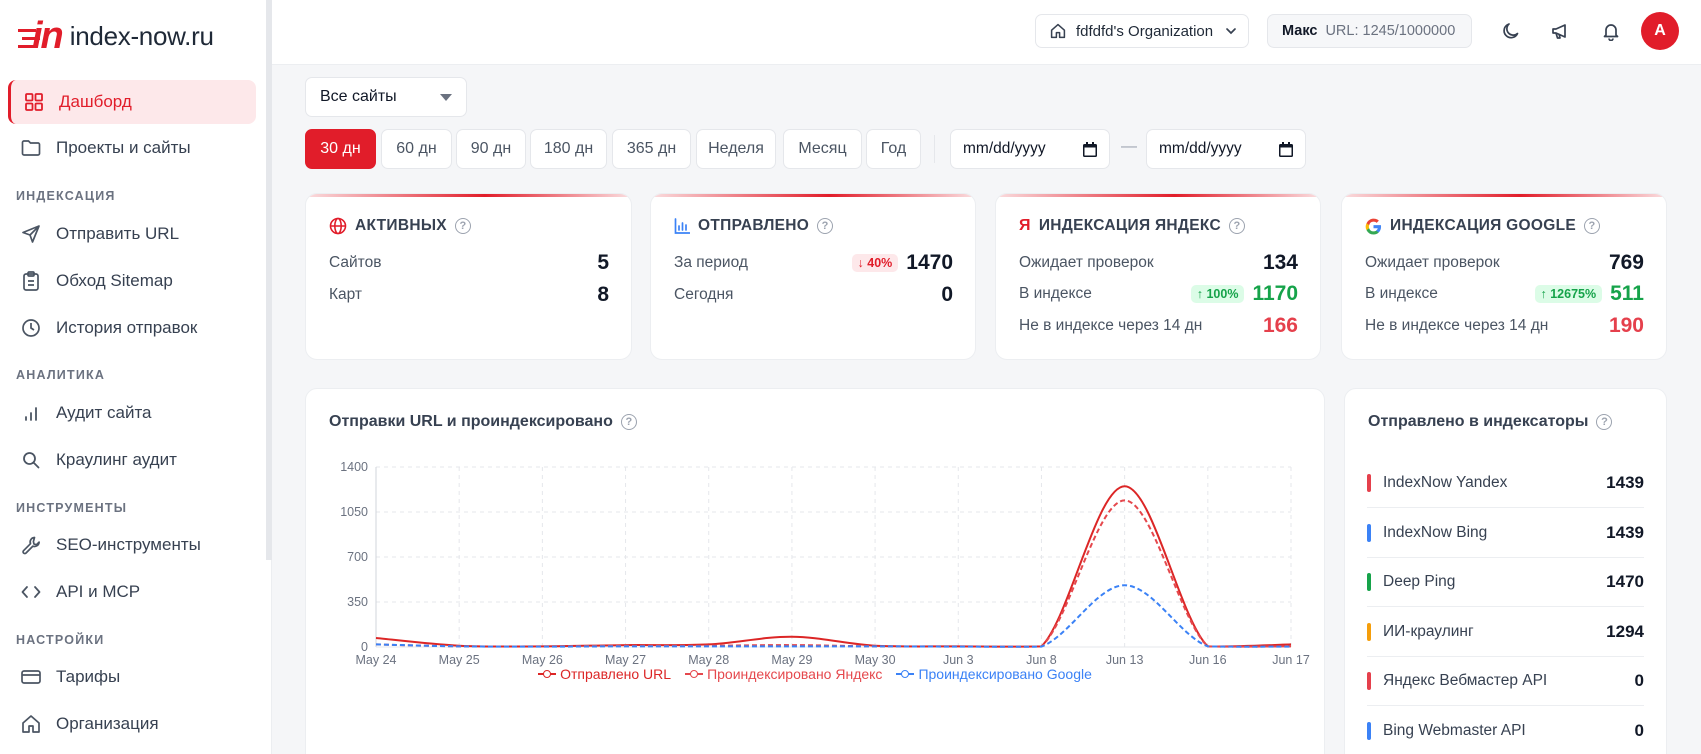 Image resolution: width=1701 pixels, height=754 pixels. I want to click on nav-section-title: ИНСТРУМЕНТЫ, so click(72, 508).